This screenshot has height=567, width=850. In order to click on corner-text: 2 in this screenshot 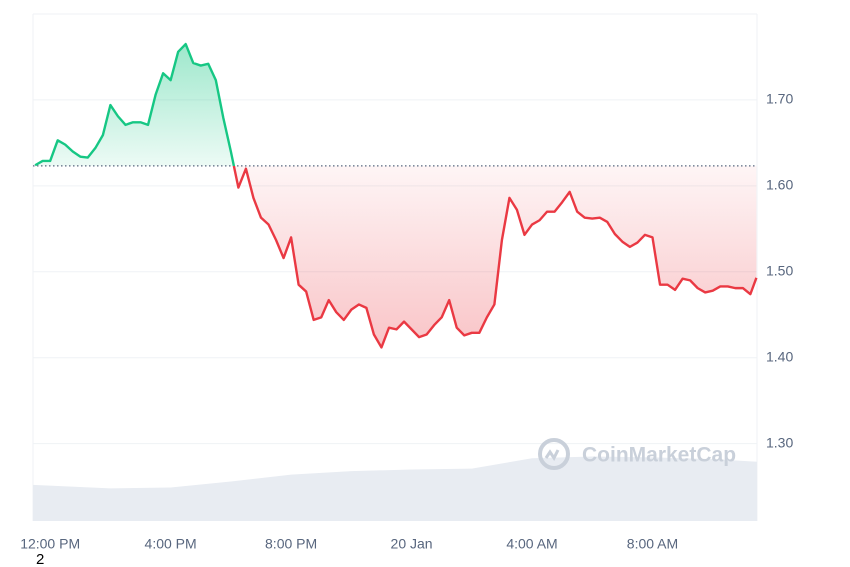, I will do `click(40, 559)`.